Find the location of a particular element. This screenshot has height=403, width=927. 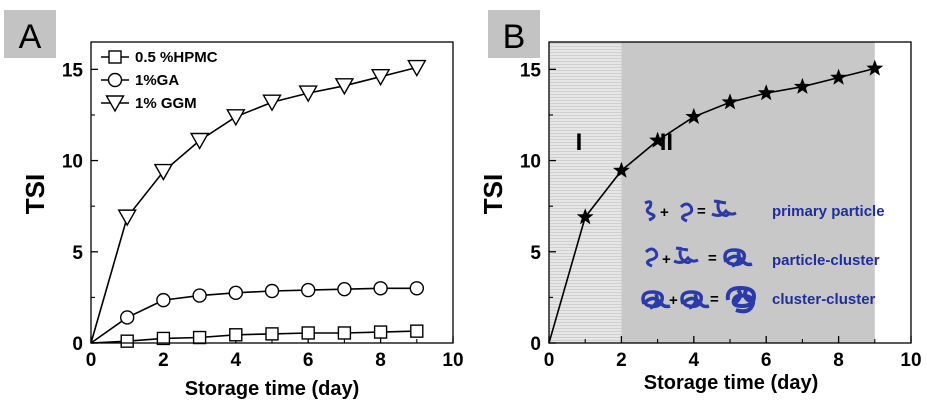

annotation-cluster-cluster: cluster-cluster is located at coordinates (824, 299).